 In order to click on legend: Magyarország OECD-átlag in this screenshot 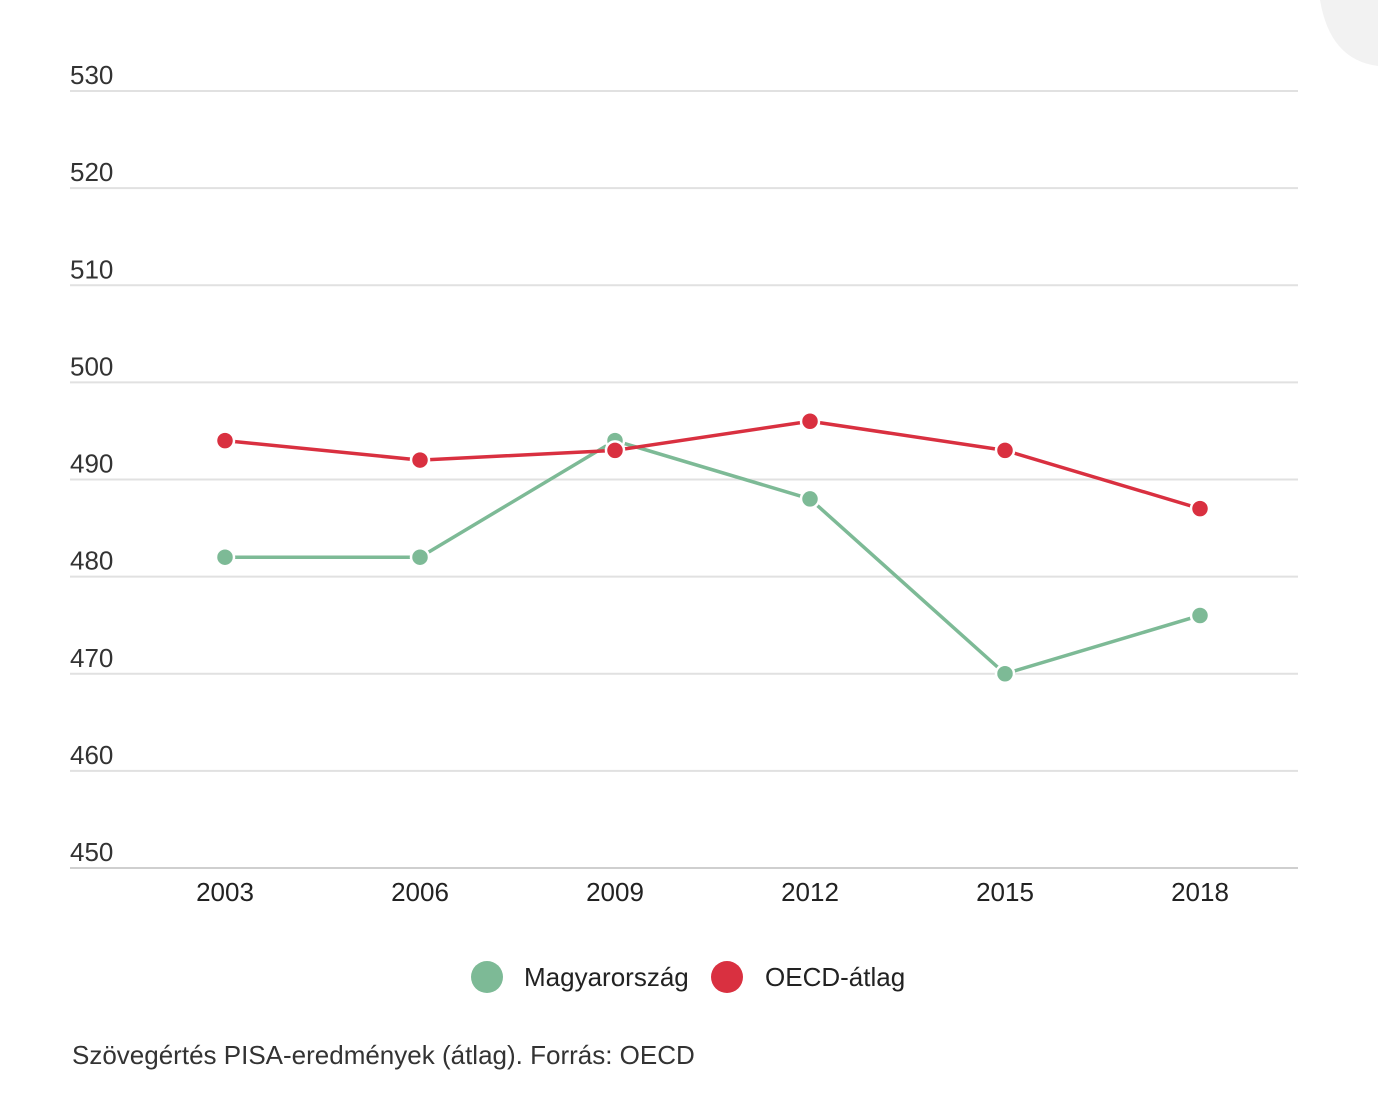, I will do `click(688, 977)`.